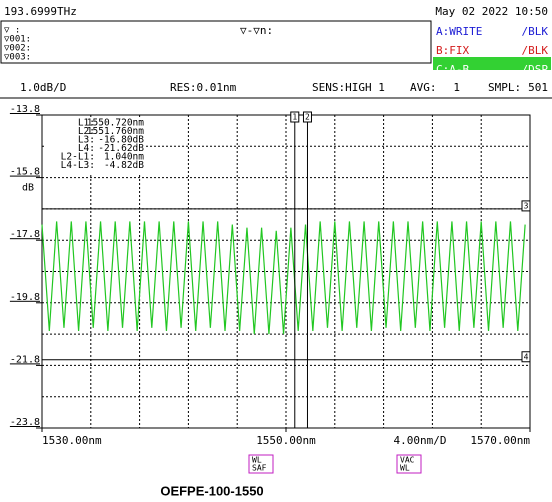  I want to click on setting: 1, so click(456, 87).